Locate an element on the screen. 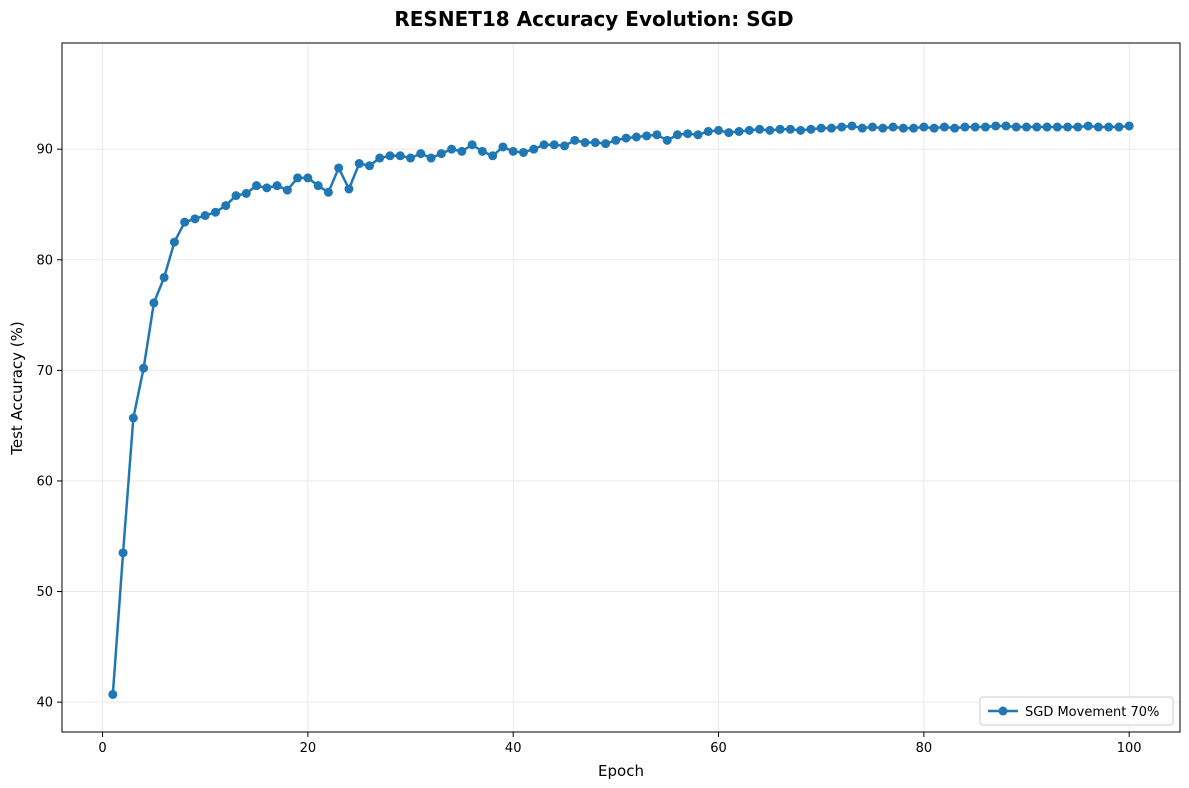  x-tick-label: 20 is located at coordinates (308, 748).